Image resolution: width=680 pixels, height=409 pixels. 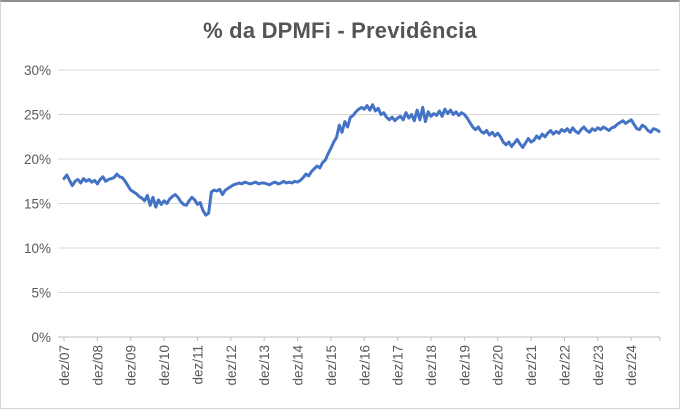 What do you see at coordinates (431, 365) in the screenshot?
I see `x-tick-label: dez/18` at bounding box center [431, 365].